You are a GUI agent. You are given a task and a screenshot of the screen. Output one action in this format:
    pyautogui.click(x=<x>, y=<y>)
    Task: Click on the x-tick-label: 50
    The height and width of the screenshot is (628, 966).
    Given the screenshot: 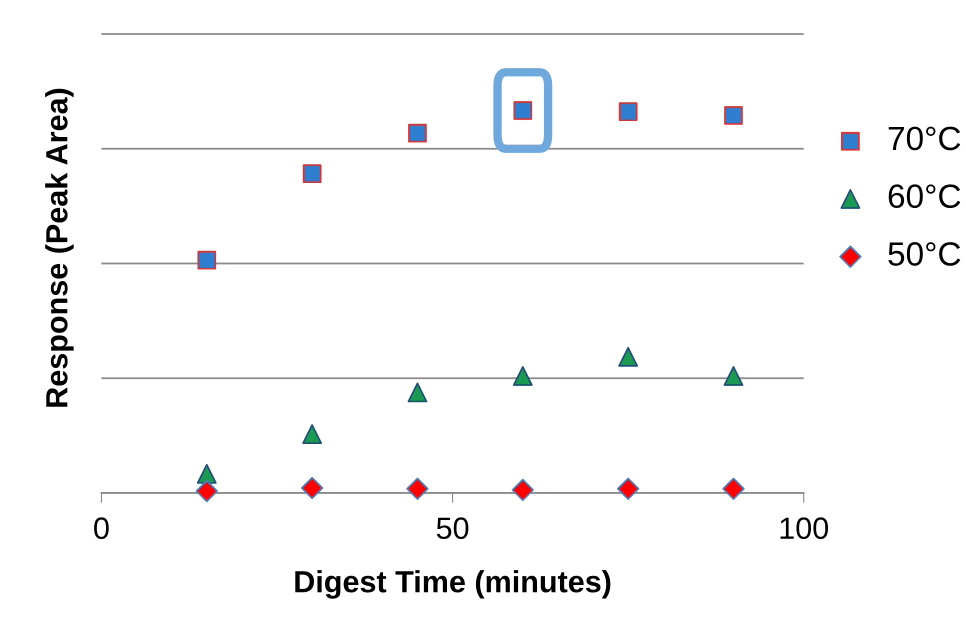 What is the action you would take?
    pyautogui.click(x=452, y=528)
    